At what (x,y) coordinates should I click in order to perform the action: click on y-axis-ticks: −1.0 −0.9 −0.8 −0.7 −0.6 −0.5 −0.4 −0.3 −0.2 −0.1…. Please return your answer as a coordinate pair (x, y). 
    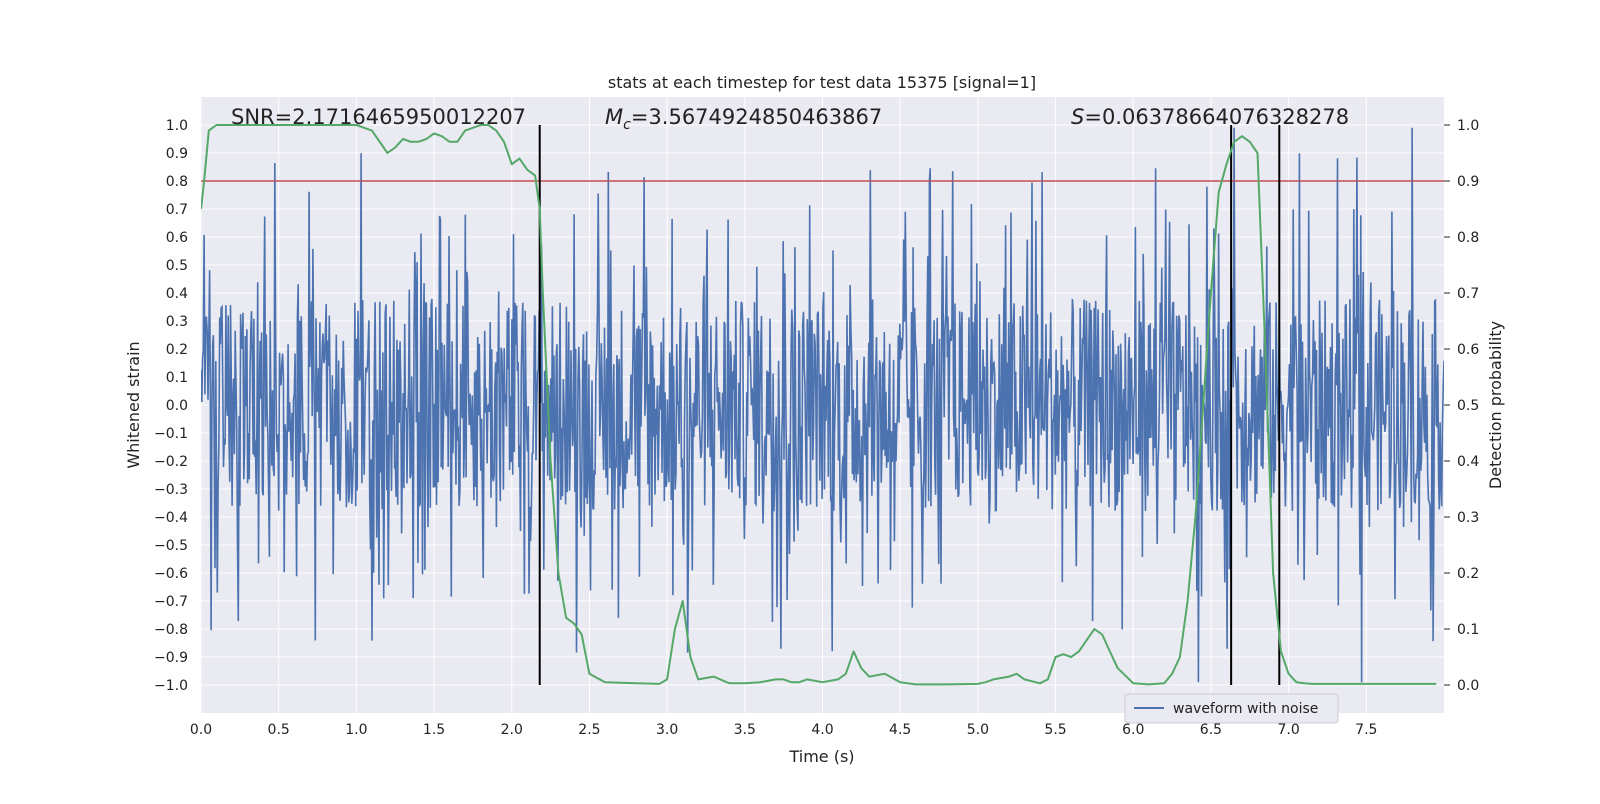
    Looking at the image, I should click on (171, 406).